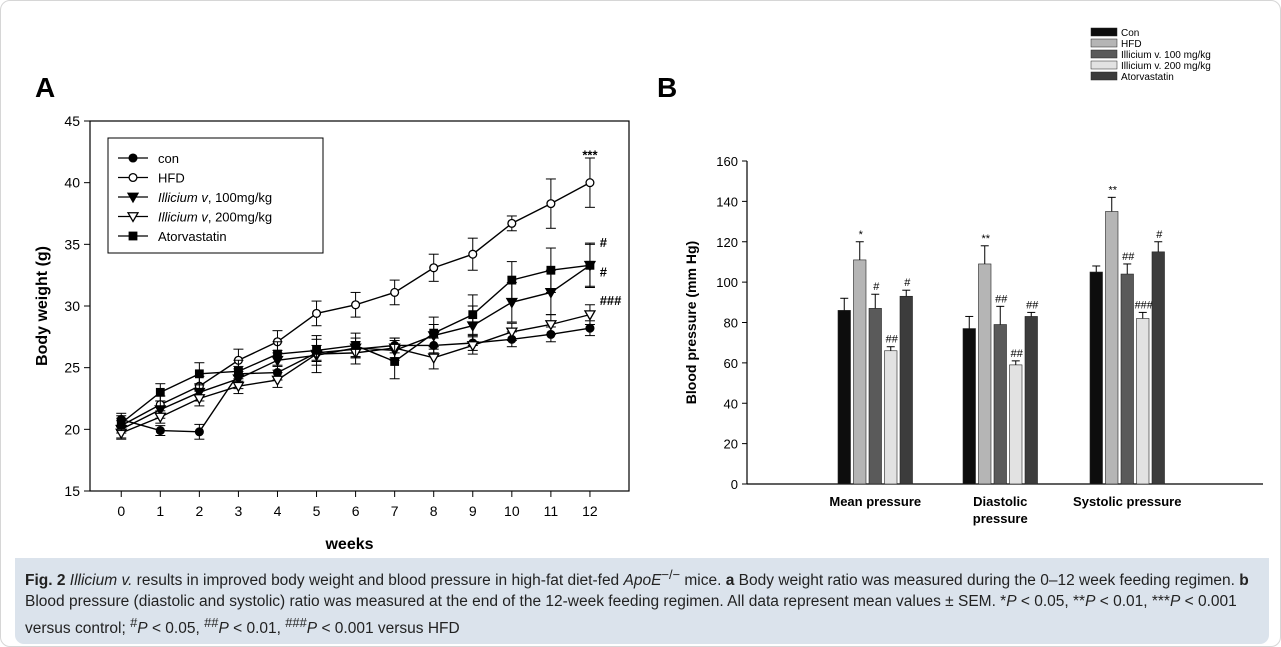  What do you see at coordinates (730, 581) in the screenshot?
I see `caption-a-label: a` at bounding box center [730, 581].